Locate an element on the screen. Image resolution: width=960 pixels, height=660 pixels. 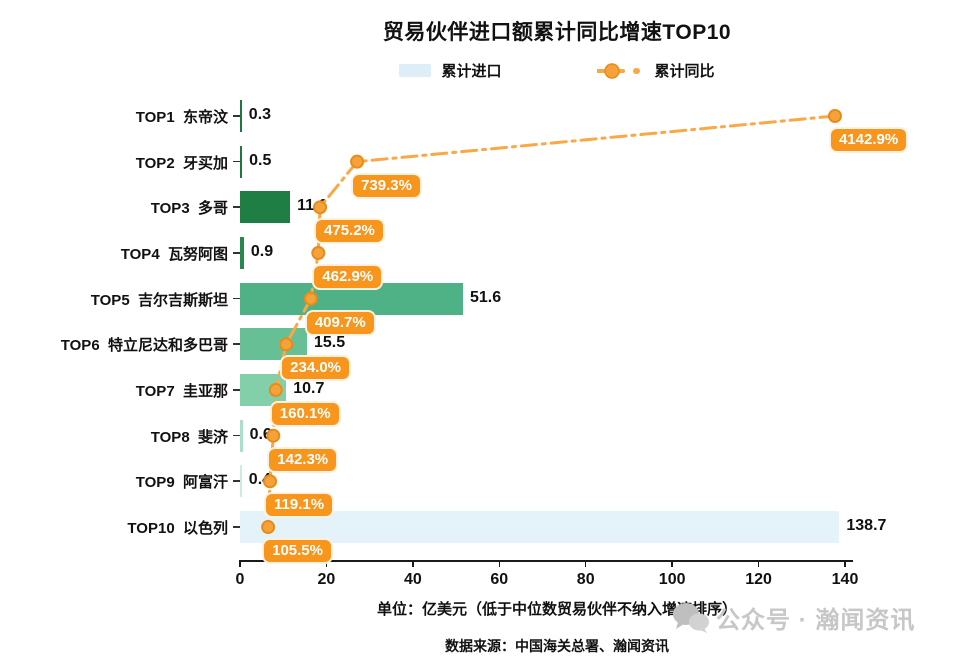
legend-item-bar: 累计进口 is located at coordinates (450, 70).